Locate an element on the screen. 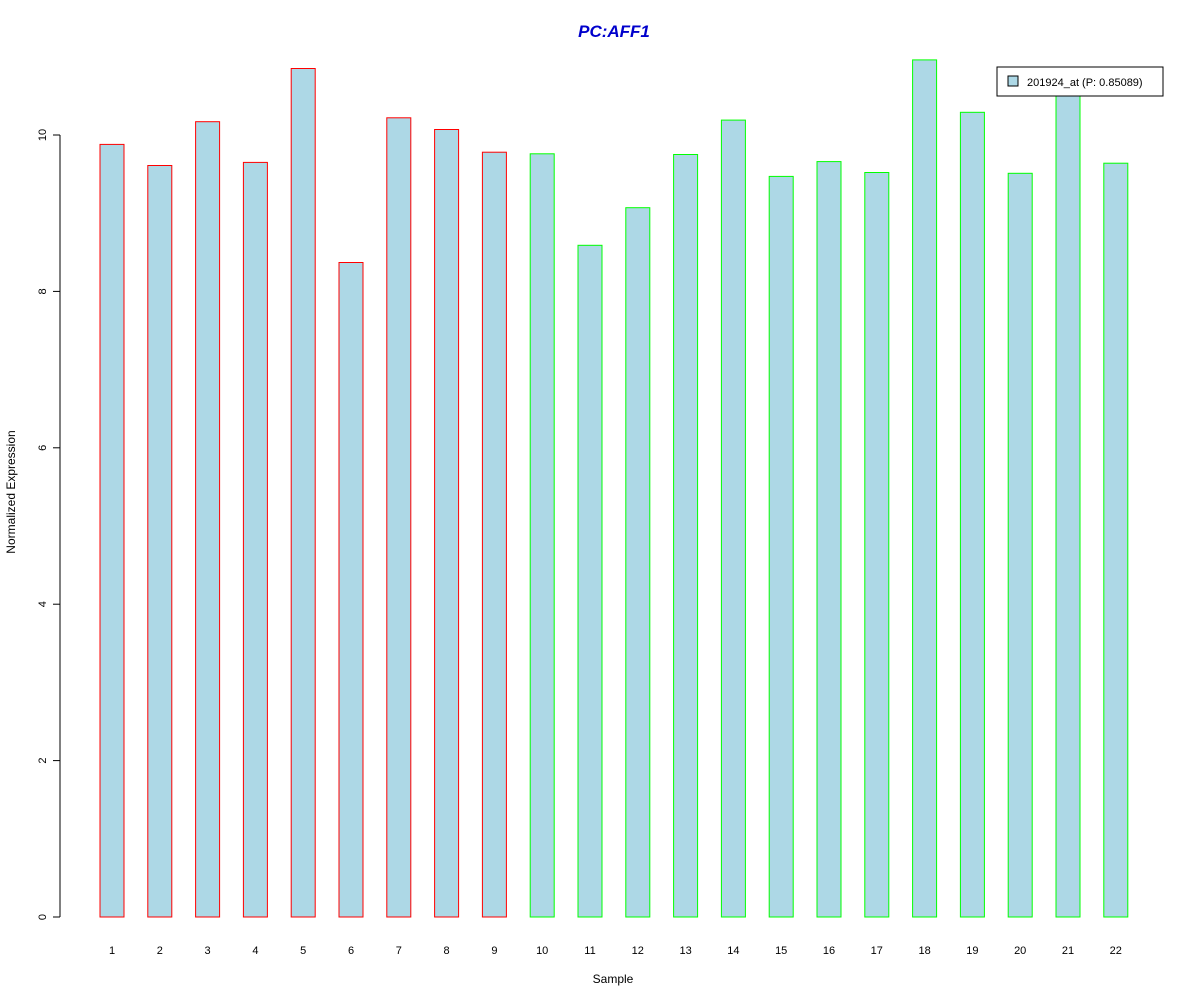 The width and height of the screenshot is (1200, 1000). x-tick-label: 22 is located at coordinates (1116, 951).